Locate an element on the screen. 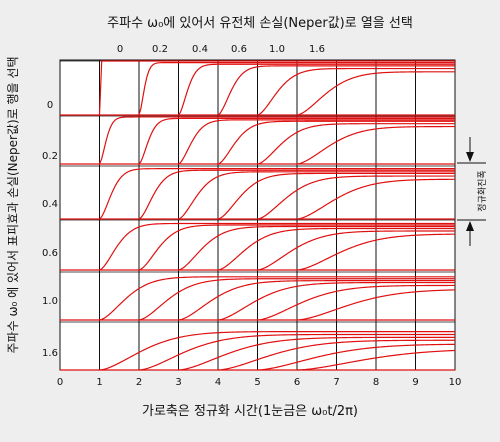  row-label-5: 1.6 is located at coordinates (50, 353).